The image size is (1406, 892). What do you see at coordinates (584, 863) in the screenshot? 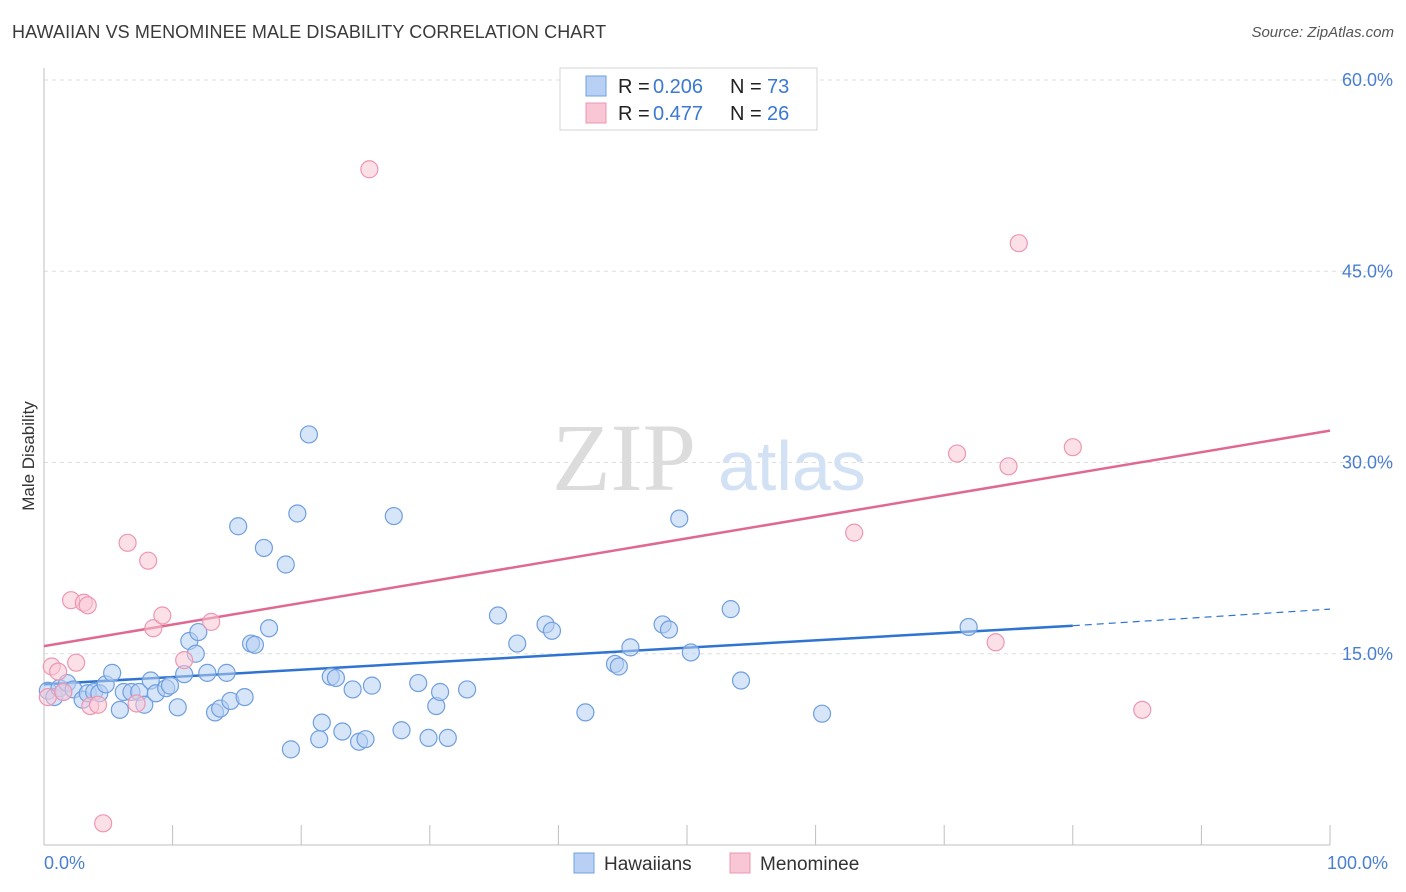
I see `bottom-legend-swatch-hawaiians` at bounding box center [584, 863].